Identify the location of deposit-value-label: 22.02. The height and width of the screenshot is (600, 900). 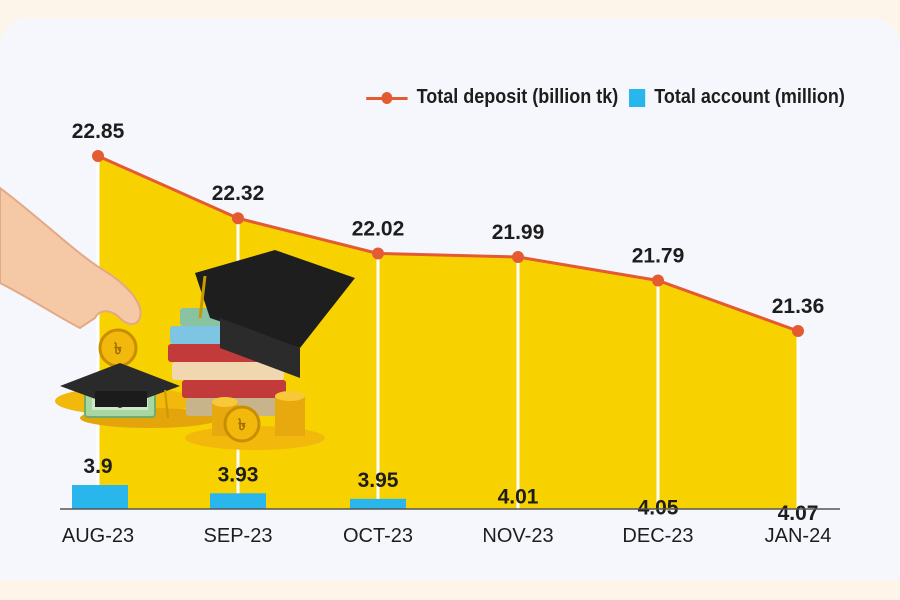
(378, 228).